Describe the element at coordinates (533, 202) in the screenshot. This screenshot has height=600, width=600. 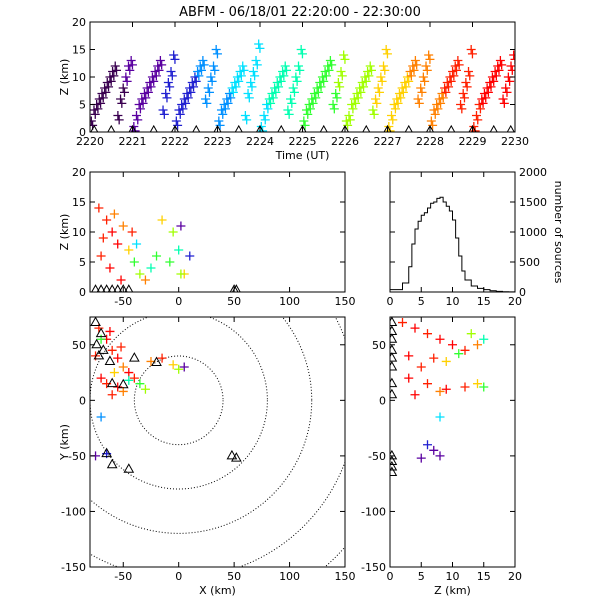
I see `y-tick-label: 1500` at that location.